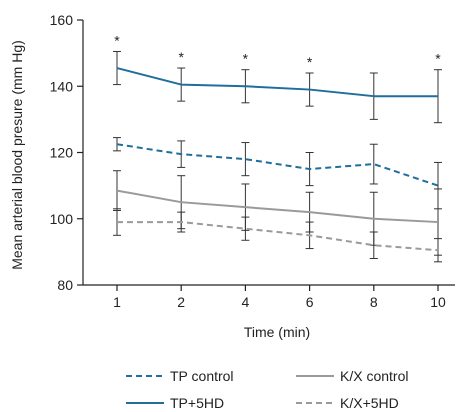  What do you see at coordinates (277, 165) in the screenshot?
I see `series-line-tp-control` at bounding box center [277, 165].